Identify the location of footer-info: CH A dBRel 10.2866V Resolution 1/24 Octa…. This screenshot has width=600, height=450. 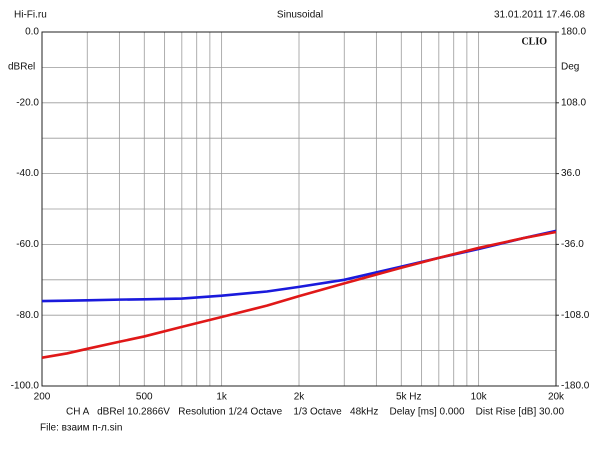
(315, 412).